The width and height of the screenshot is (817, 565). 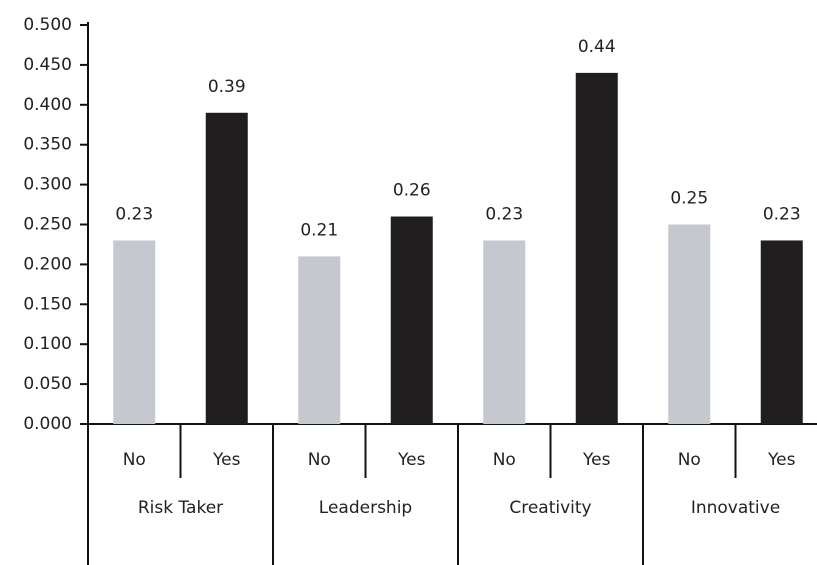 I want to click on value-label: 0.25, so click(x=689, y=199).